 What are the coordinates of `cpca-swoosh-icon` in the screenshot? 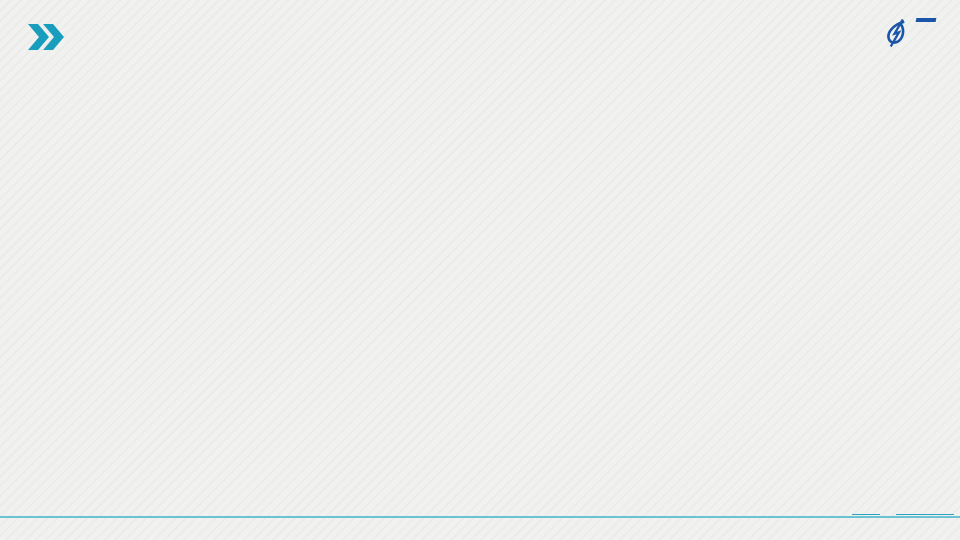 It's located at (896, 36).